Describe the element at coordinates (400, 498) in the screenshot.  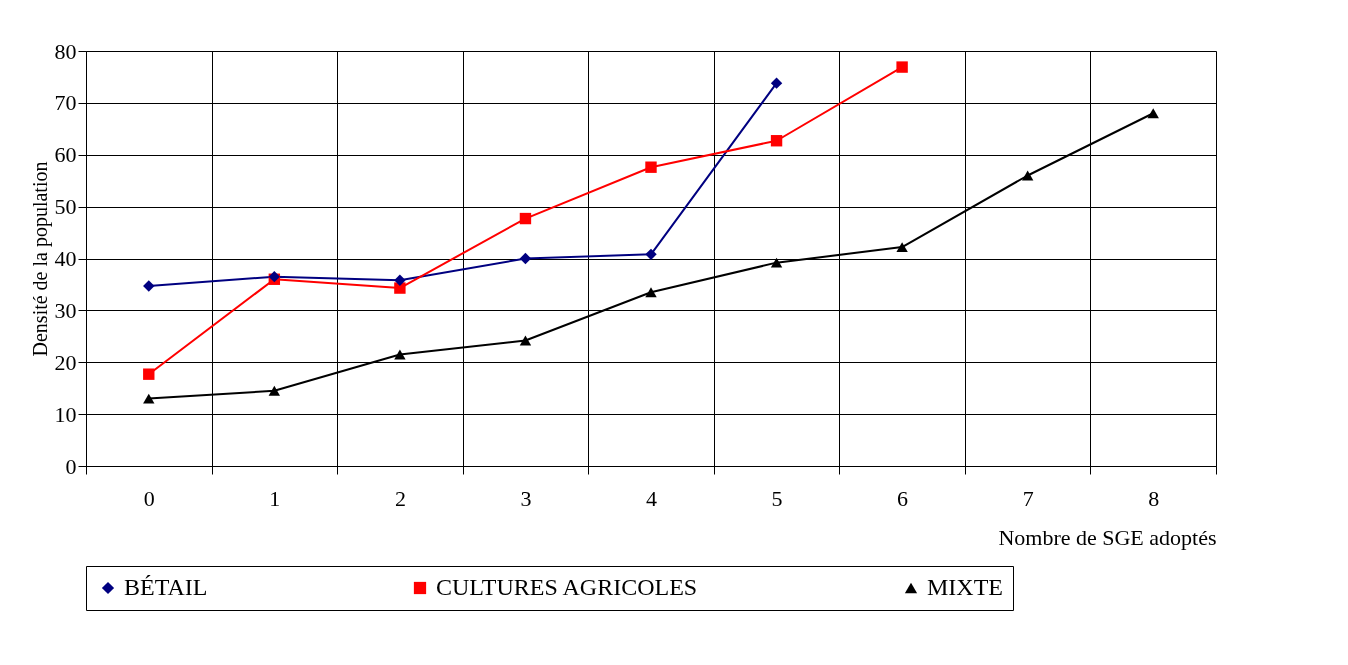
I see `x-tick-label: 2` at that location.